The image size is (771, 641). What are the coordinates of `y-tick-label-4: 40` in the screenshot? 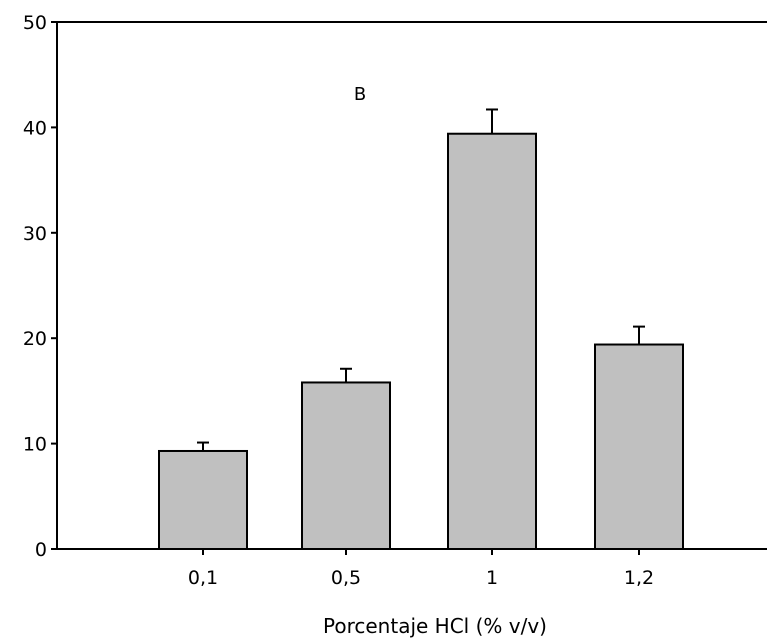 It's located at (35, 128).